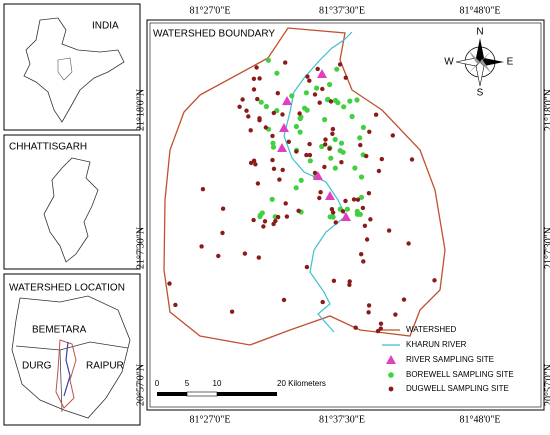  I want to click on longitude-label: 81°48'0"E, so click(480, 419).